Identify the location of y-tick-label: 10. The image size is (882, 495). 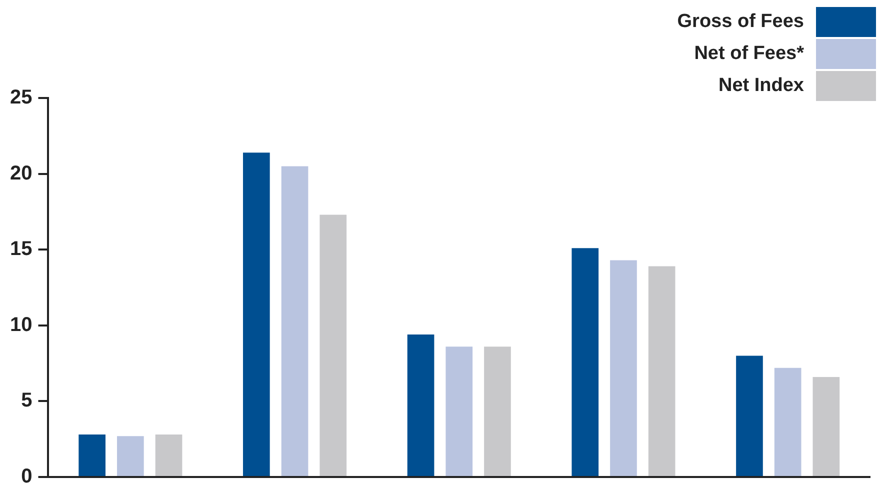
(21, 325).